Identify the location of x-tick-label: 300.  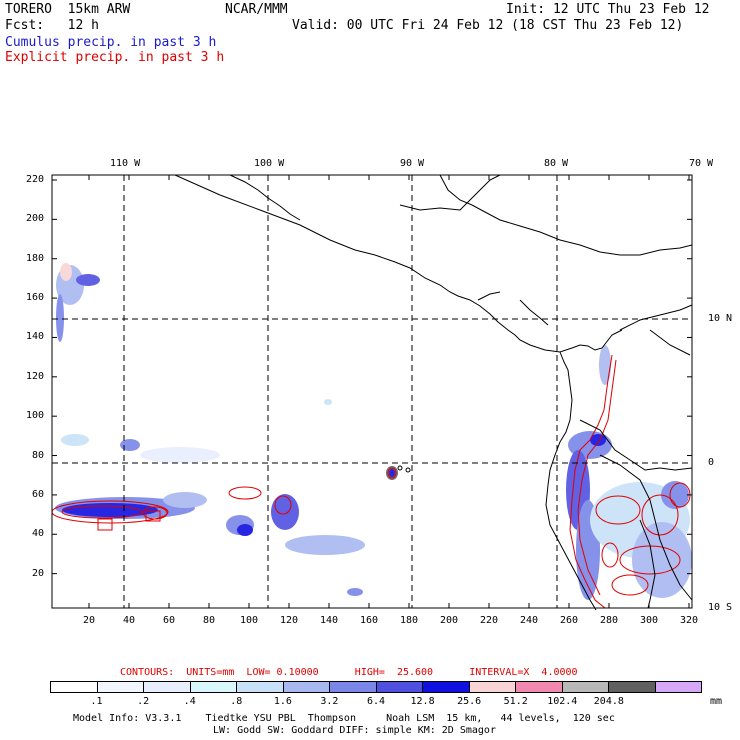
(649, 620).